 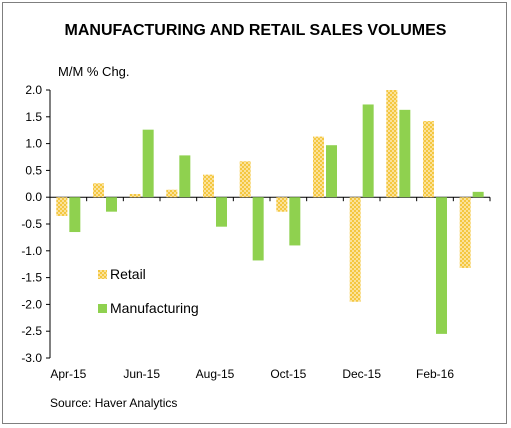 What do you see at coordinates (154, 308) in the screenshot?
I see `manufacturing-legend-label: Manufacturing` at bounding box center [154, 308].